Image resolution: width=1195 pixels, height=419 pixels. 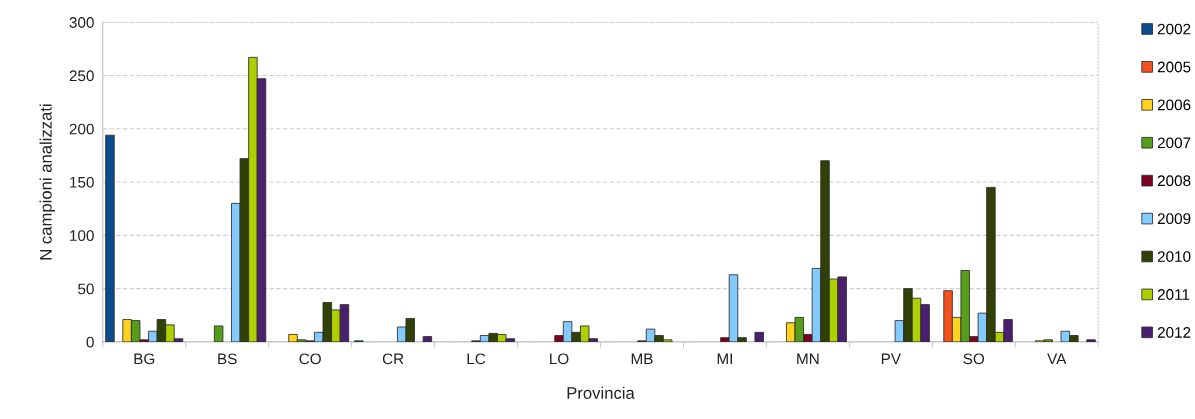 What do you see at coordinates (891, 359) in the screenshot?
I see `x-tick-label: PV` at bounding box center [891, 359].